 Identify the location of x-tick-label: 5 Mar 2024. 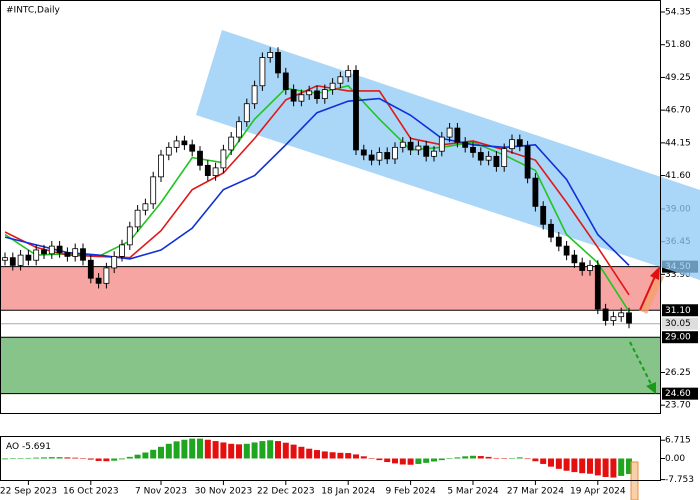
(473, 492).